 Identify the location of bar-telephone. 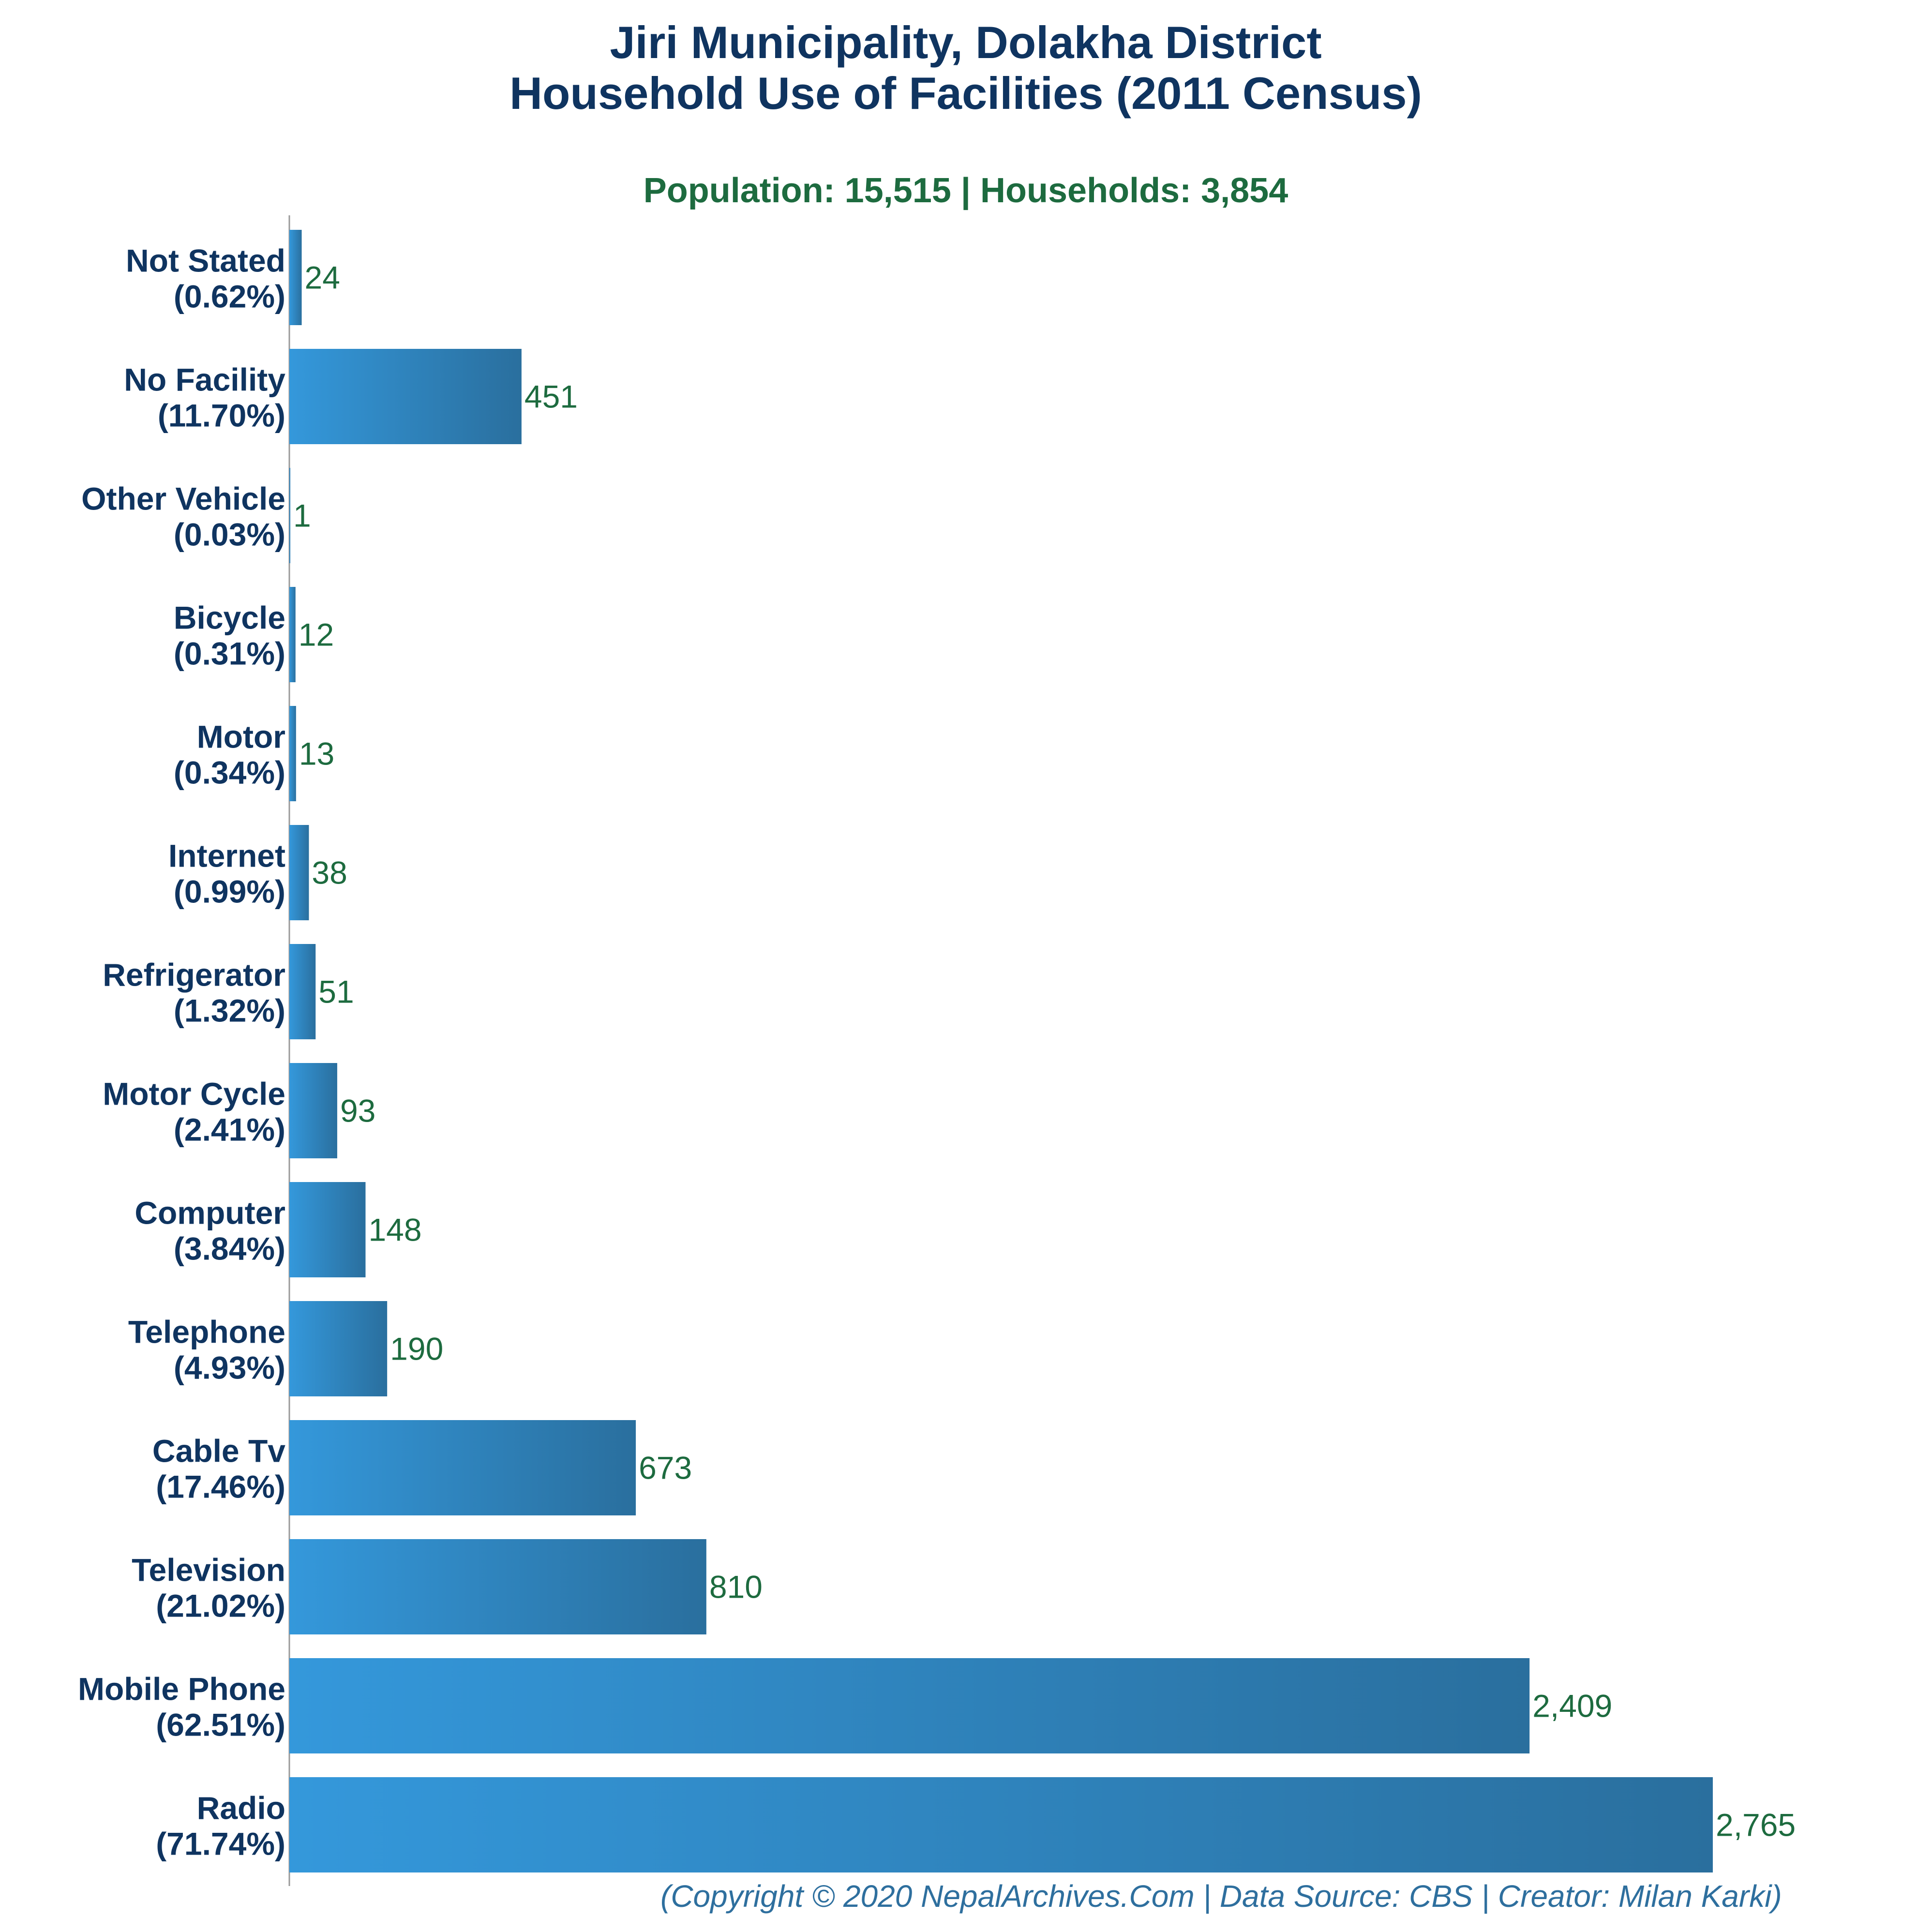
(338, 1348).